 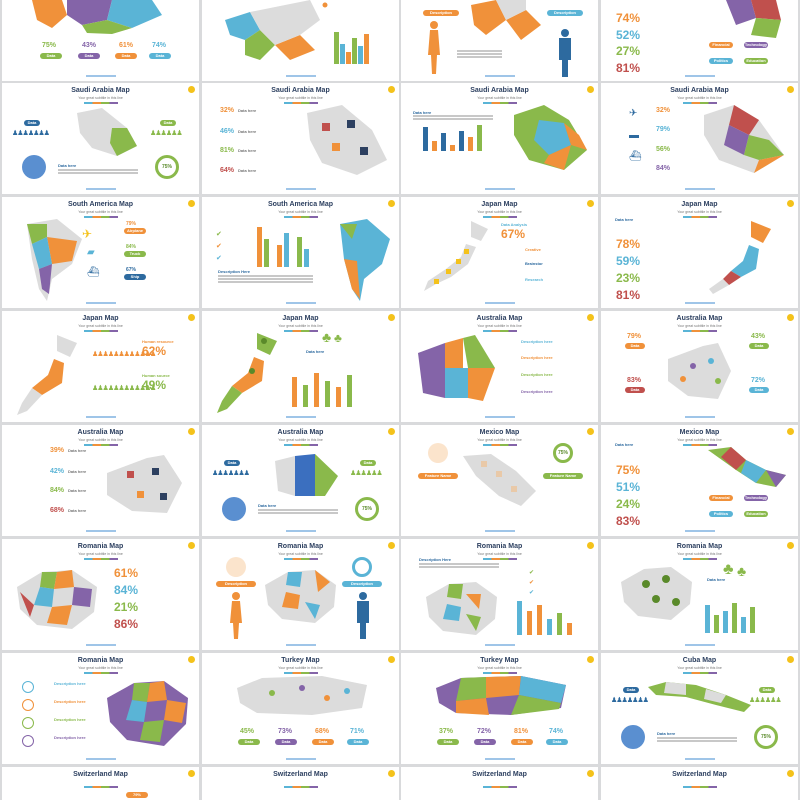 I want to click on truck-icon: ▰, so click(x=91, y=252).